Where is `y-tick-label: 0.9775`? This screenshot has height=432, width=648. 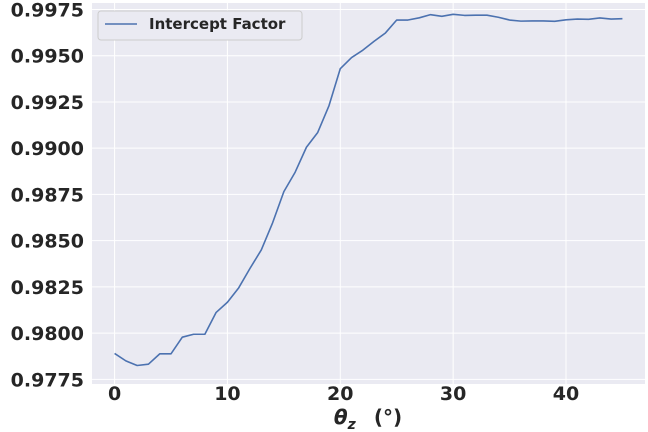 y-tick-label: 0.9775 is located at coordinates (47, 380).